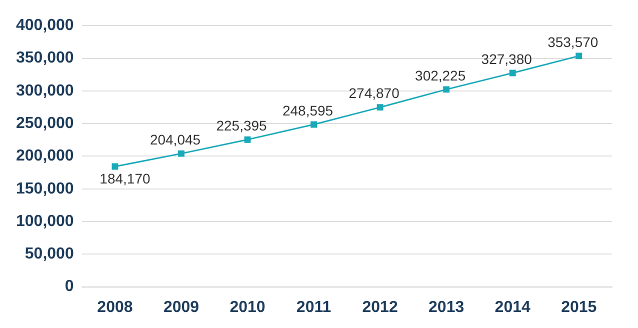  Describe the element at coordinates (69, 287) in the screenshot. I see `y-tick-label: 0` at that location.